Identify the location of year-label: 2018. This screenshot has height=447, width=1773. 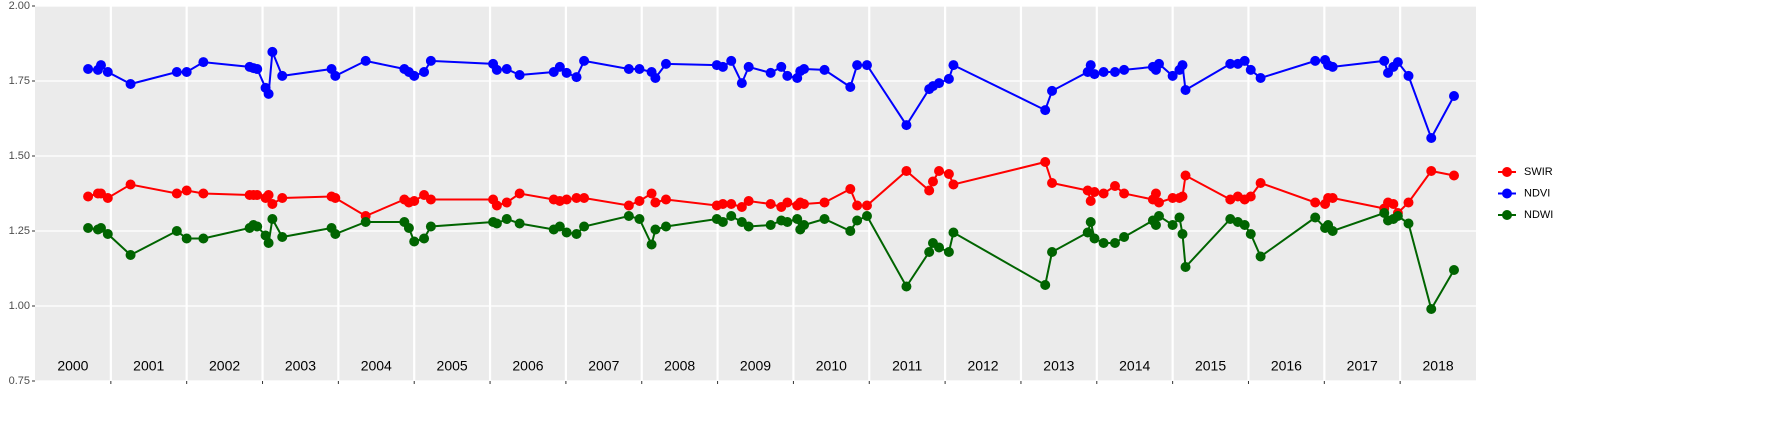
(1438, 366).